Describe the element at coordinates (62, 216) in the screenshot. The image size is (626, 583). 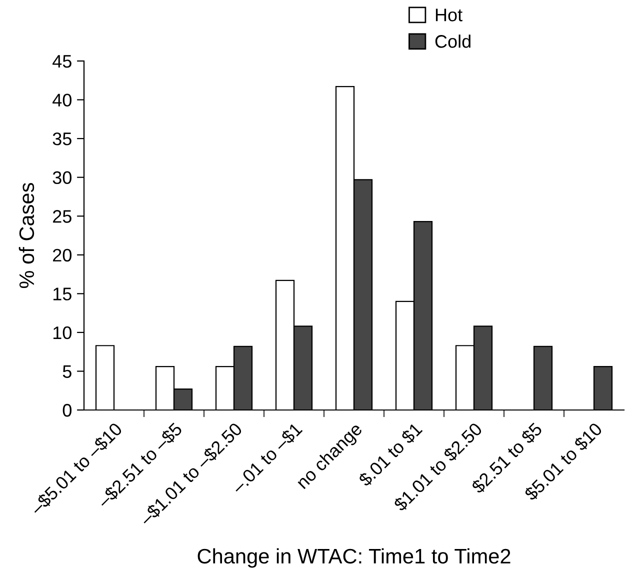
I see `y-tick-label: 25` at that location.